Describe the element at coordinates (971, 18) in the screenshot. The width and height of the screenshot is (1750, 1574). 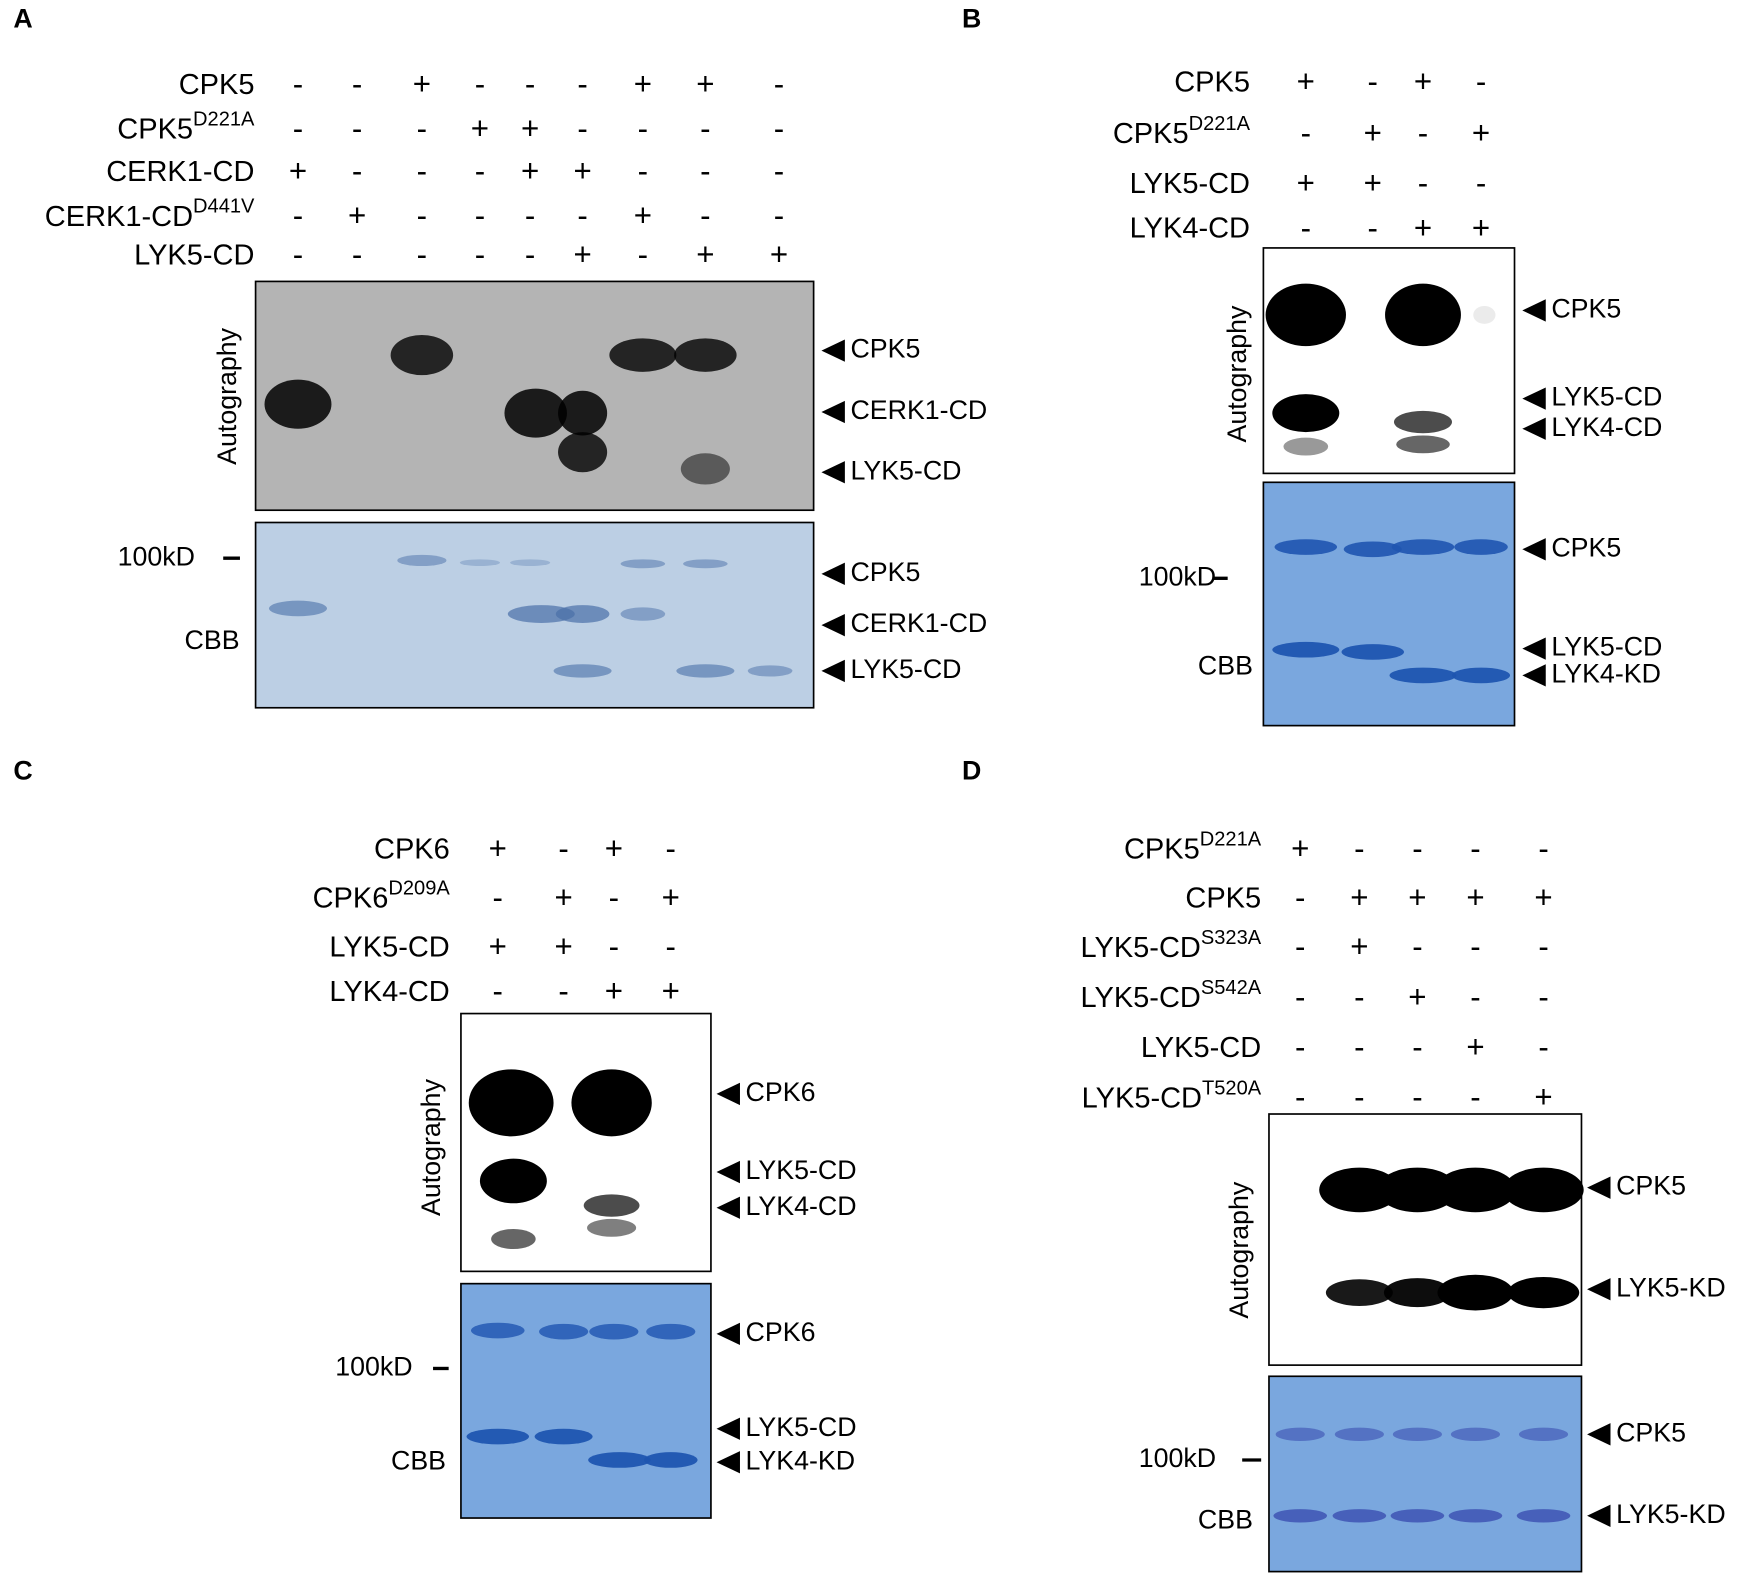
I see `panel-label: B` at that location.